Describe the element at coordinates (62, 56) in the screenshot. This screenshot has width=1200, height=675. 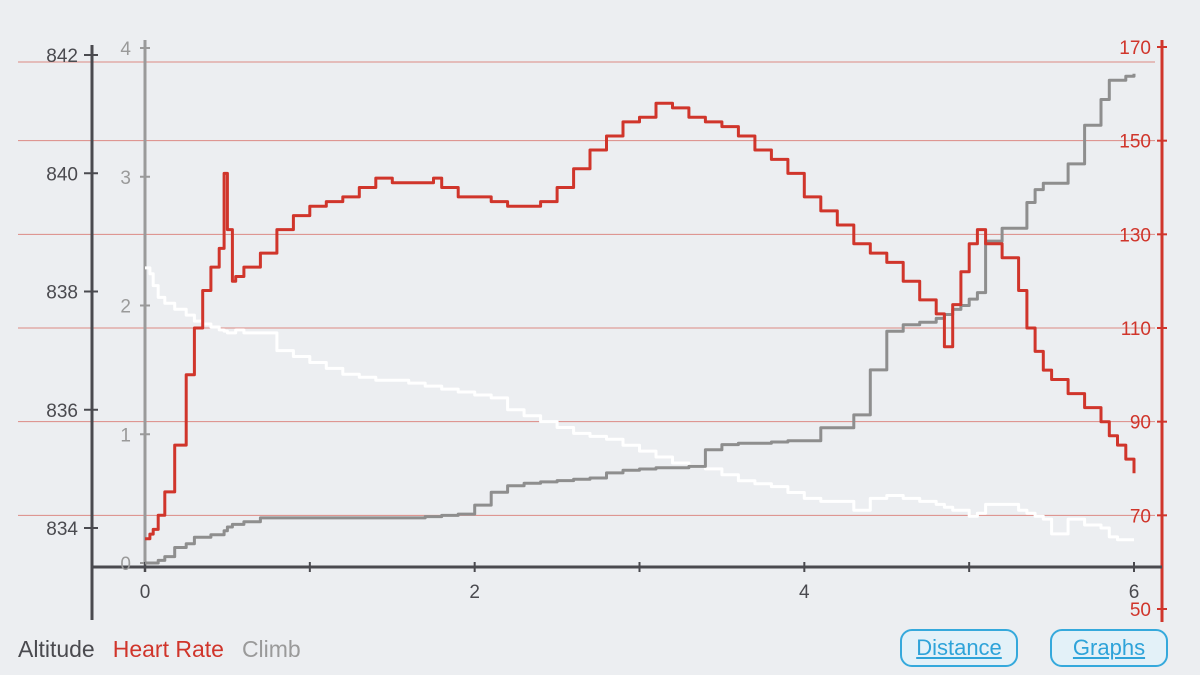
I see `altitude-tick-label: 842` at that location.